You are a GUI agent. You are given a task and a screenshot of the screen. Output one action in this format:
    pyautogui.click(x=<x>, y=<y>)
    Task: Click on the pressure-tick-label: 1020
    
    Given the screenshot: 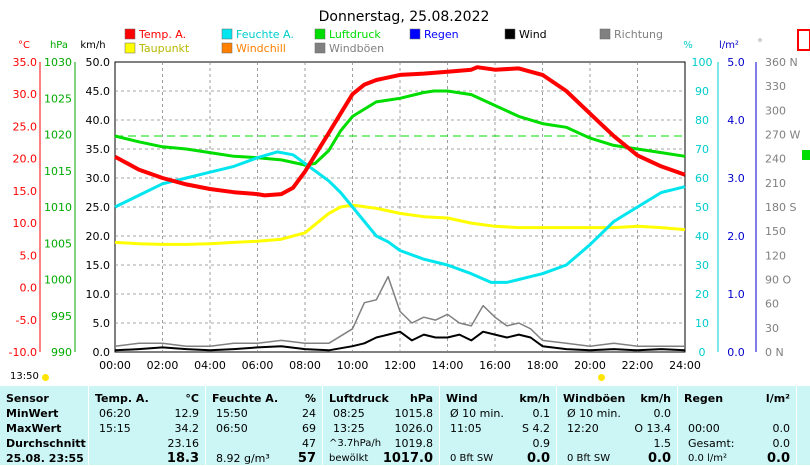 What is the action you would take?
    pyautogui.click(x=58, y=135)
    